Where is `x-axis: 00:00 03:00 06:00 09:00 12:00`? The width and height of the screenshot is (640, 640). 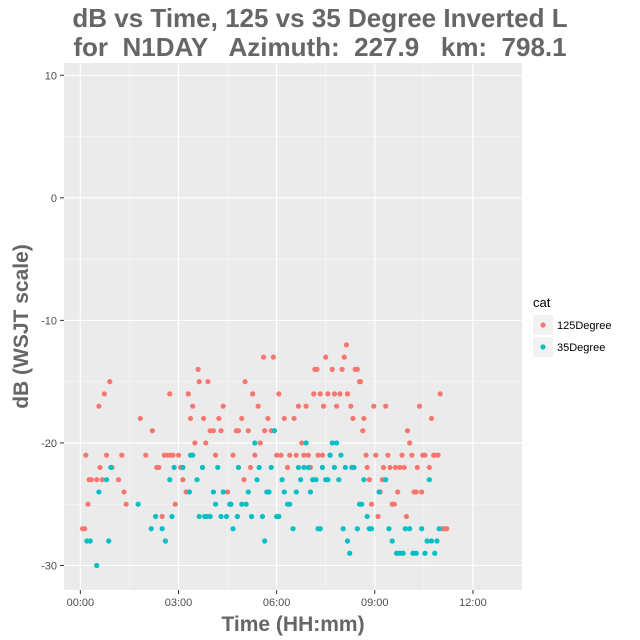 x-axis: 00:00 03:00 06:00 09:00 12:00 is located at coordinates (277, 599).